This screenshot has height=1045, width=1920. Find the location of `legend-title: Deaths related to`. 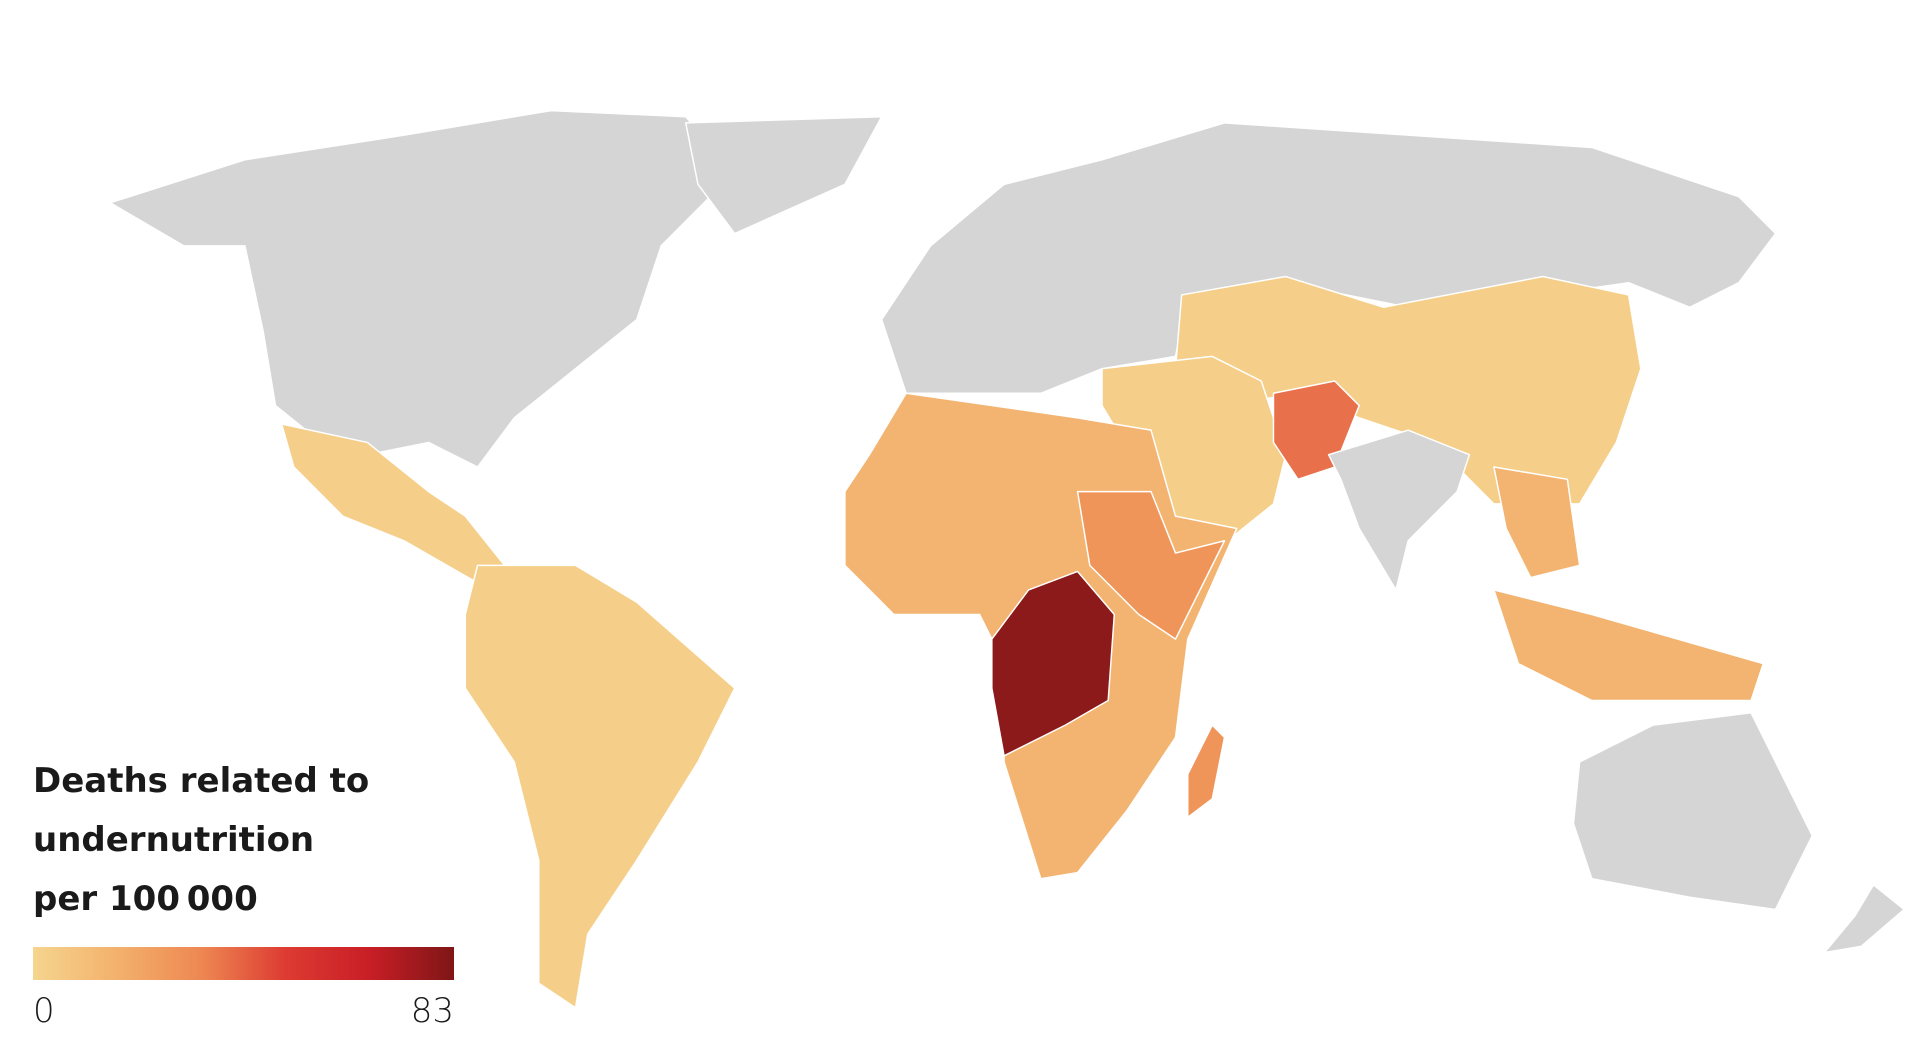

legend-title: Deaths related to is located at coordinates (201, 781).